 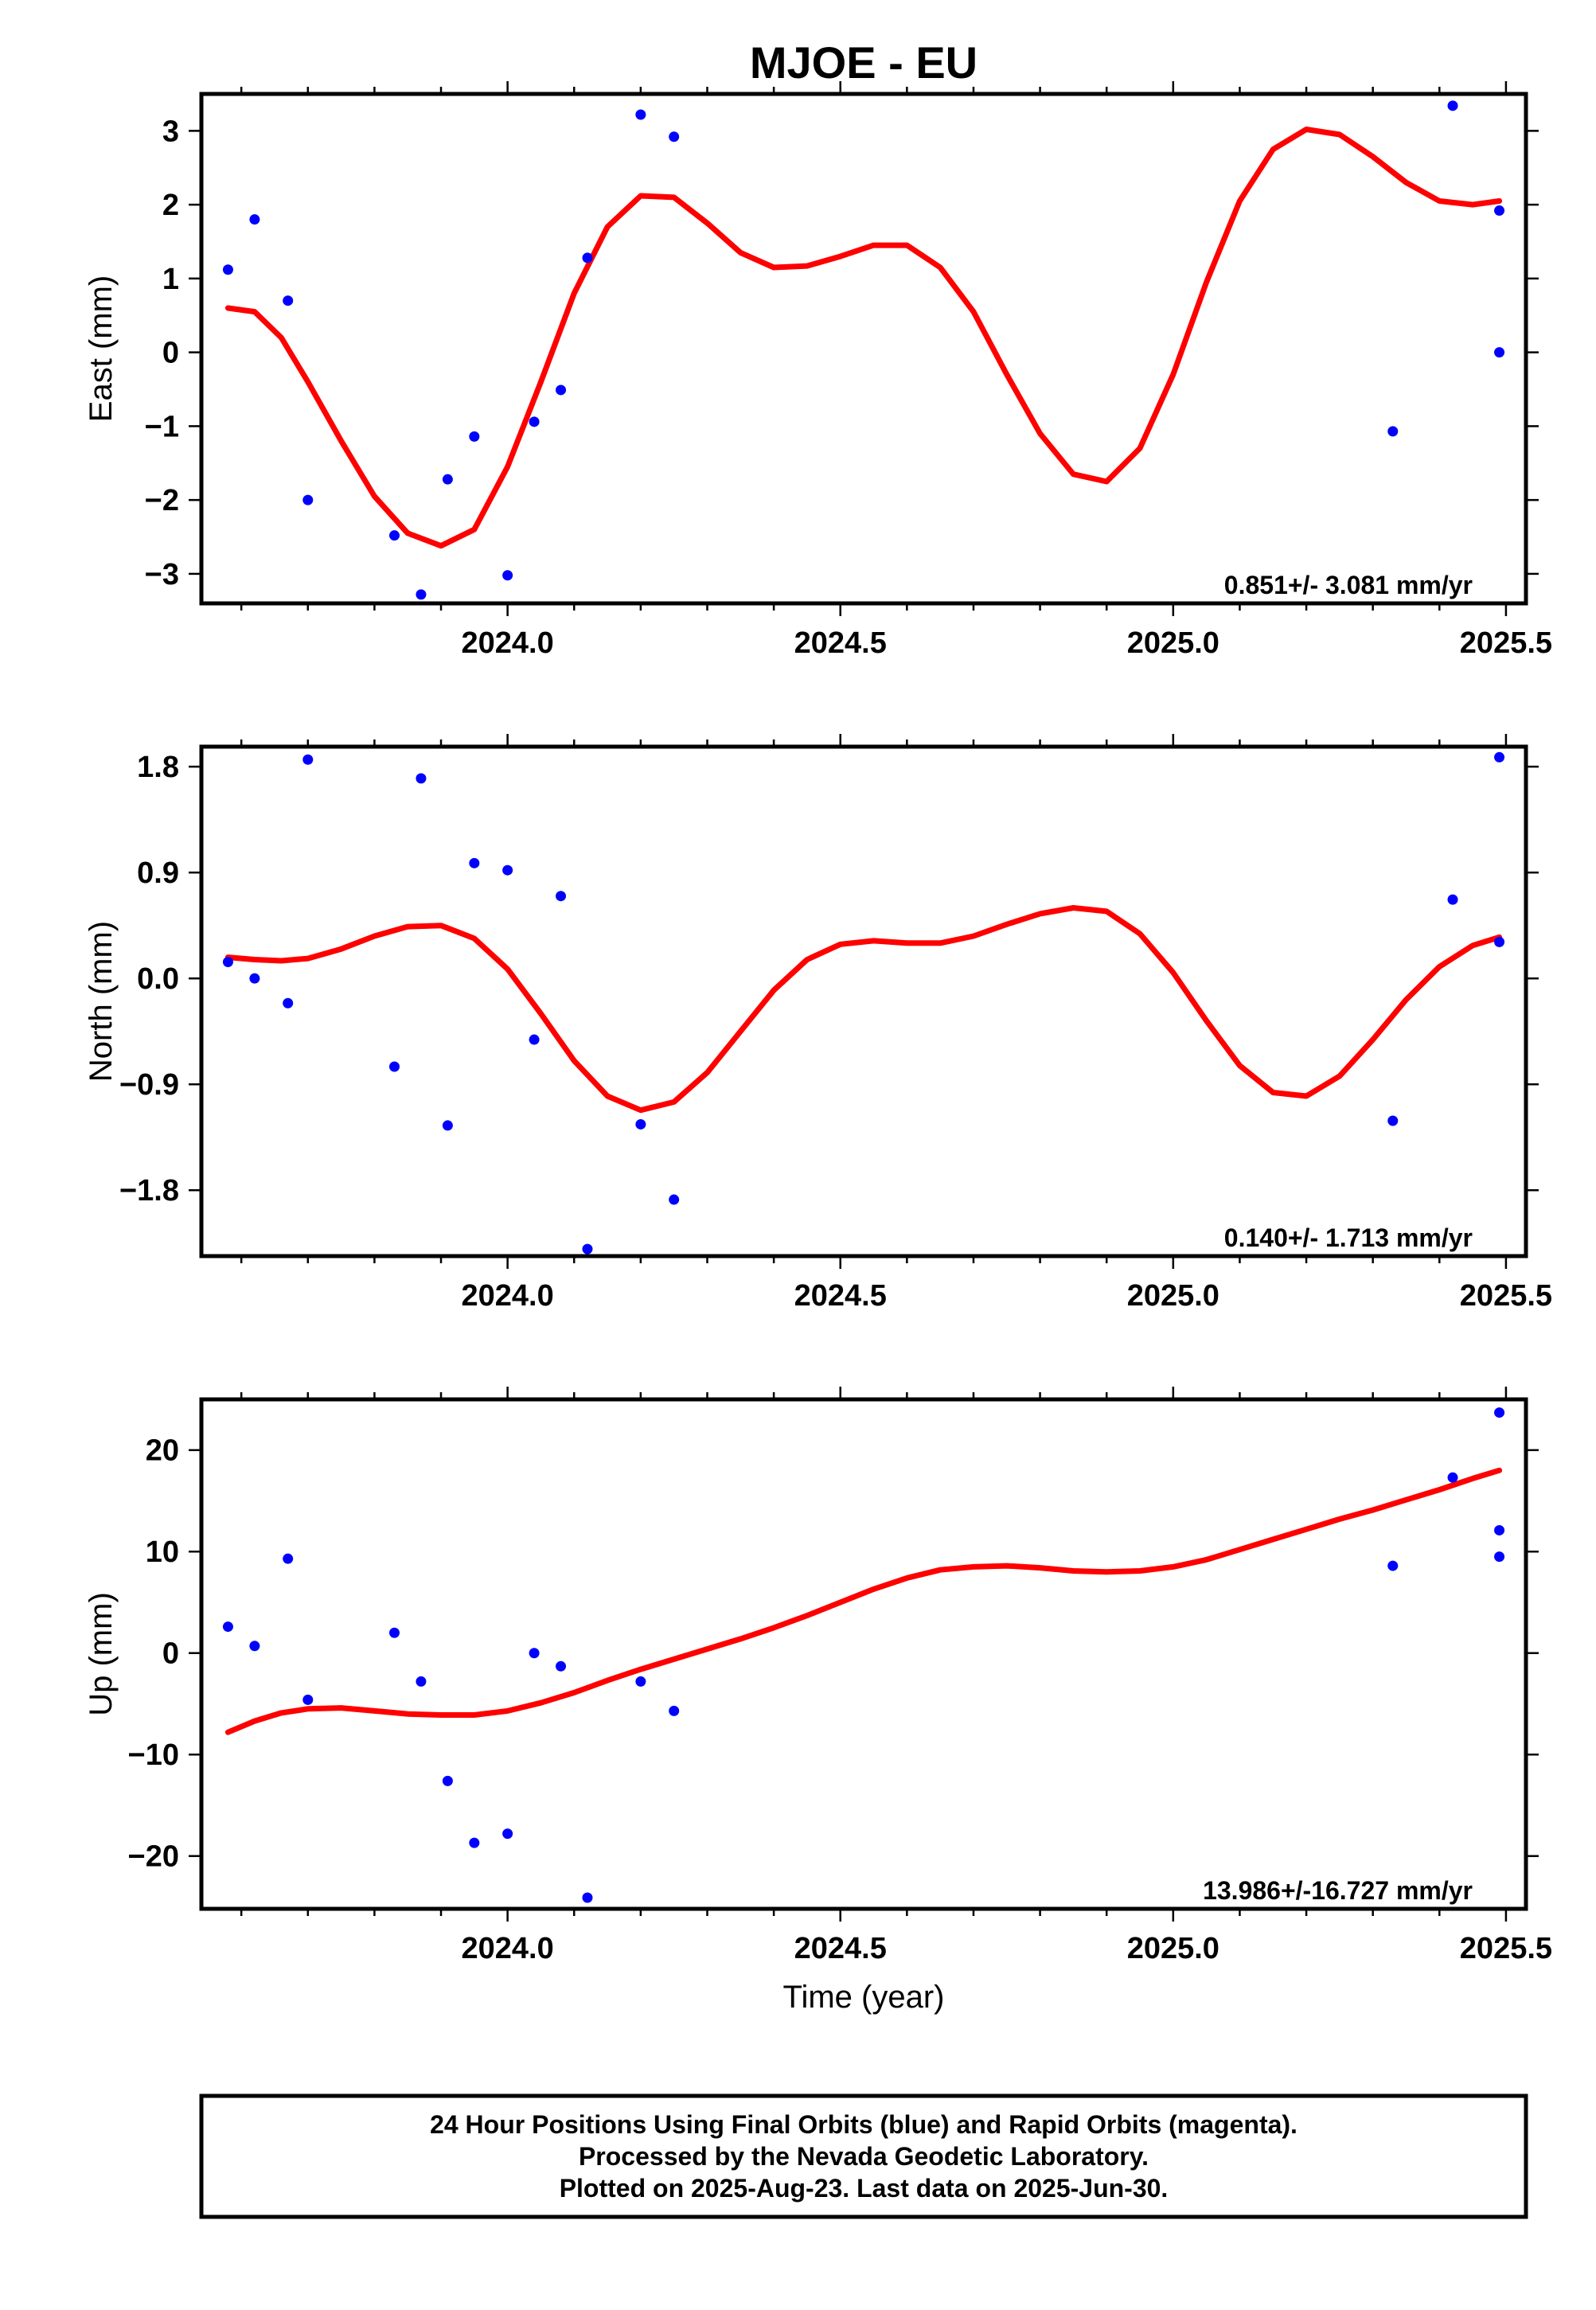 I want to click on north-x-tick-label: 2024.0, so click(x=508, y=1296).